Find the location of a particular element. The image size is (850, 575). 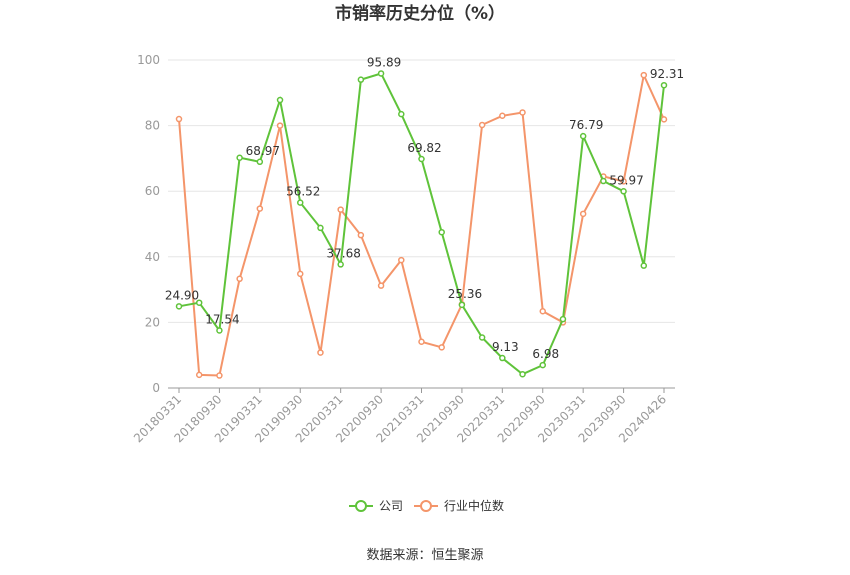

y-tick-label: 0 is located at coordinates (156, 388).